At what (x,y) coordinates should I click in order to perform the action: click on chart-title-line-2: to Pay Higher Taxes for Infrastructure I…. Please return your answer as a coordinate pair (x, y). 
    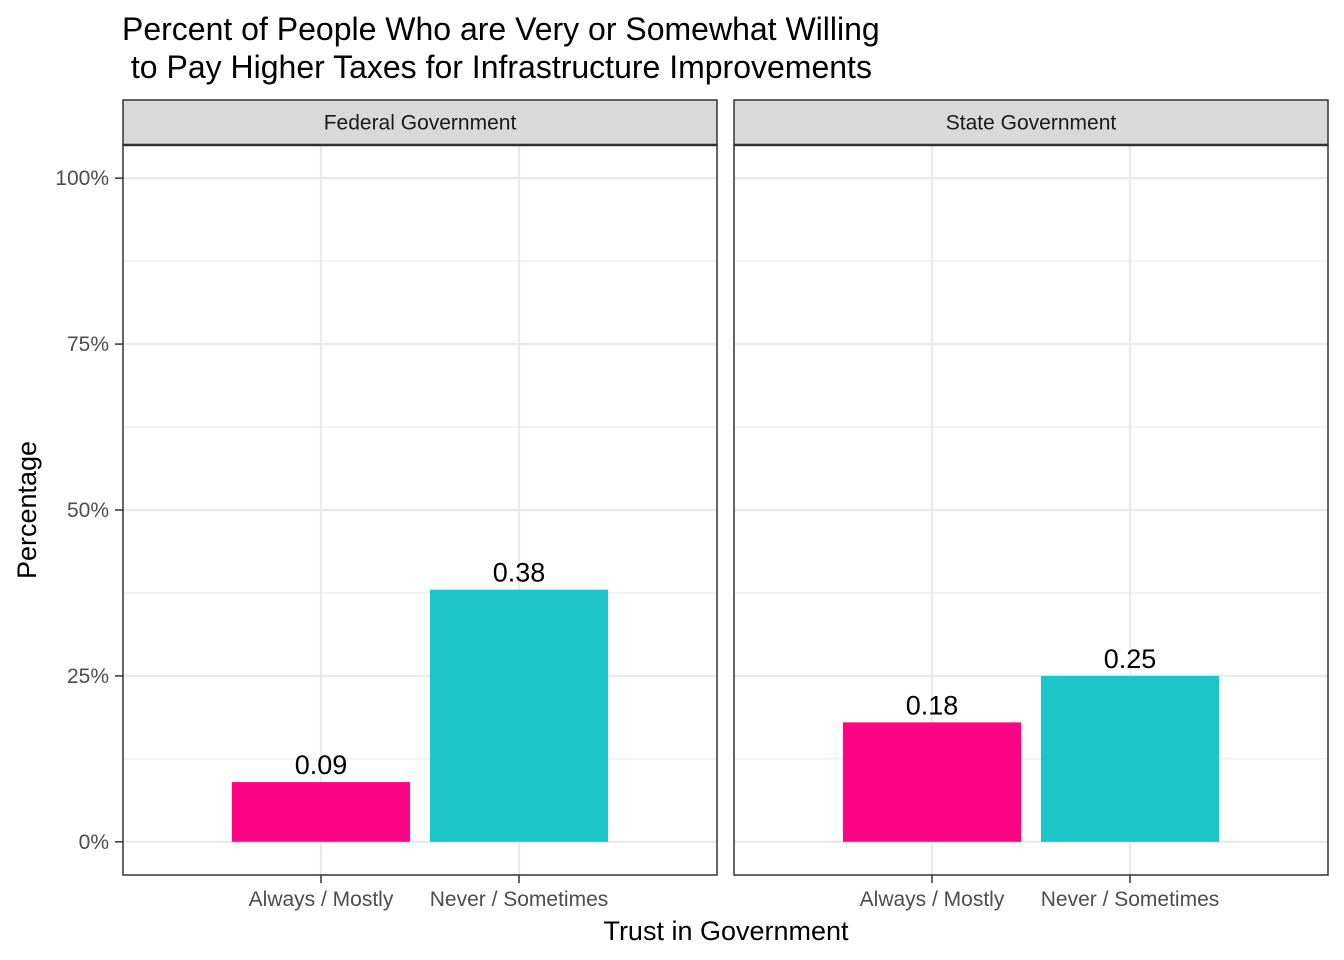
    Looking at the image, I should click on (497, 67).